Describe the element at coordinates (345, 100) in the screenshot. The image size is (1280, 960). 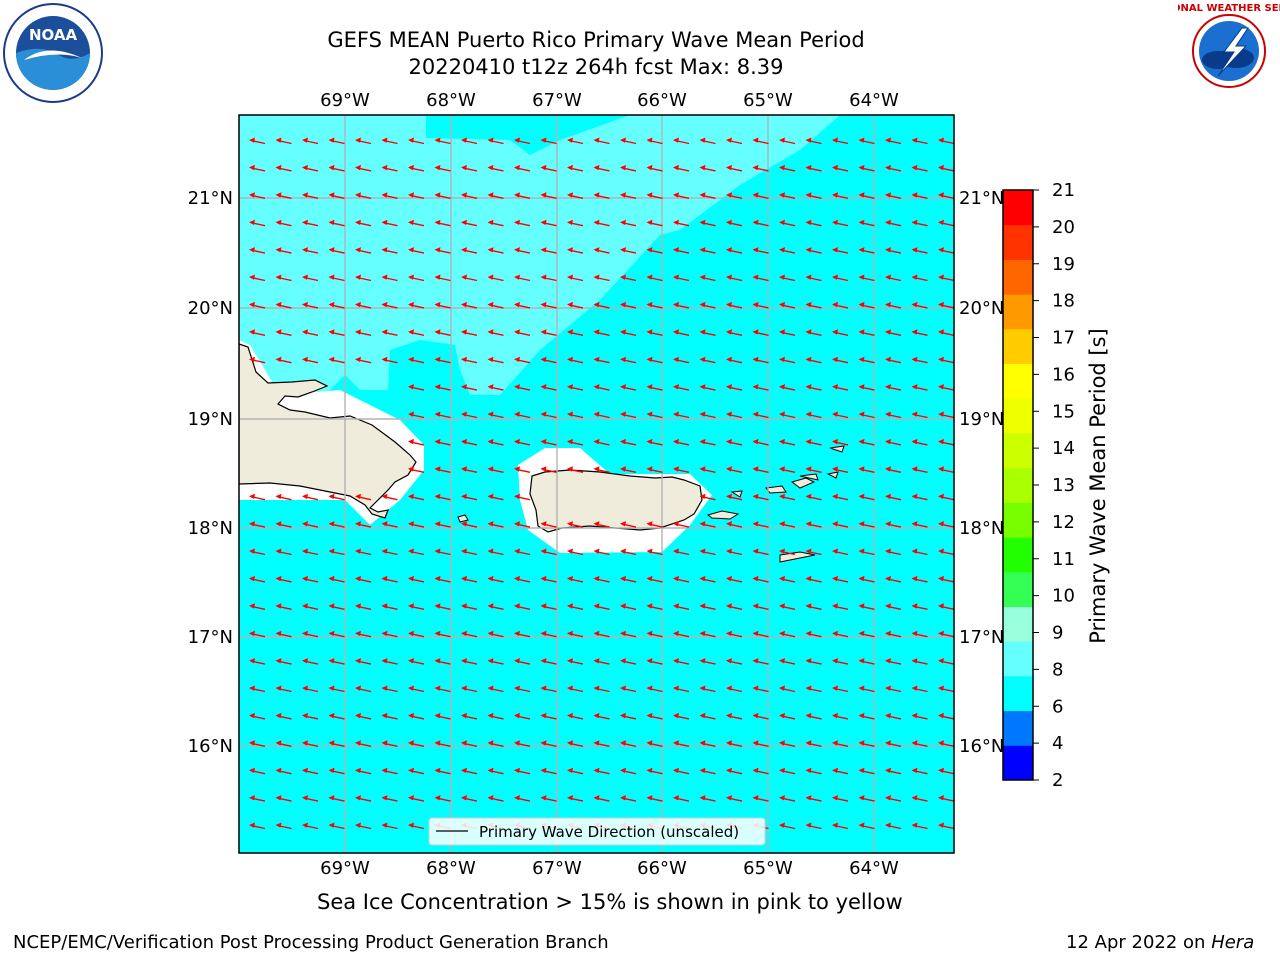
I see `lon-label-top: 69°W` at that location.